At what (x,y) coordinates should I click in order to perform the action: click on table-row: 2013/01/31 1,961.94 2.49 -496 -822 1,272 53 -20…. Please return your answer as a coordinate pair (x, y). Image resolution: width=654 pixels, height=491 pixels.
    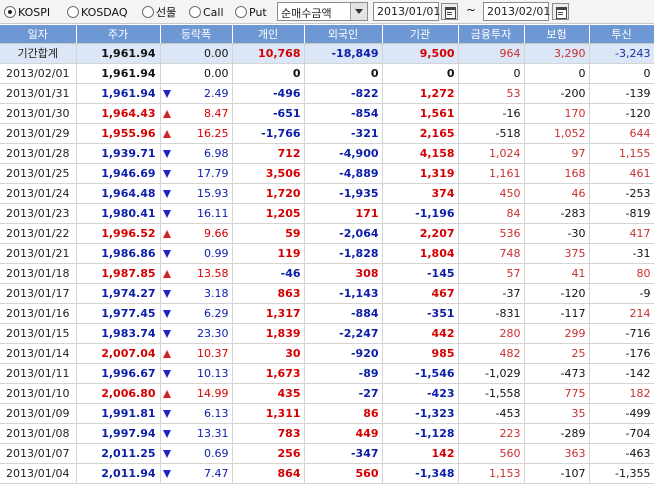
    Looking at the image, I should click on (327, 93).